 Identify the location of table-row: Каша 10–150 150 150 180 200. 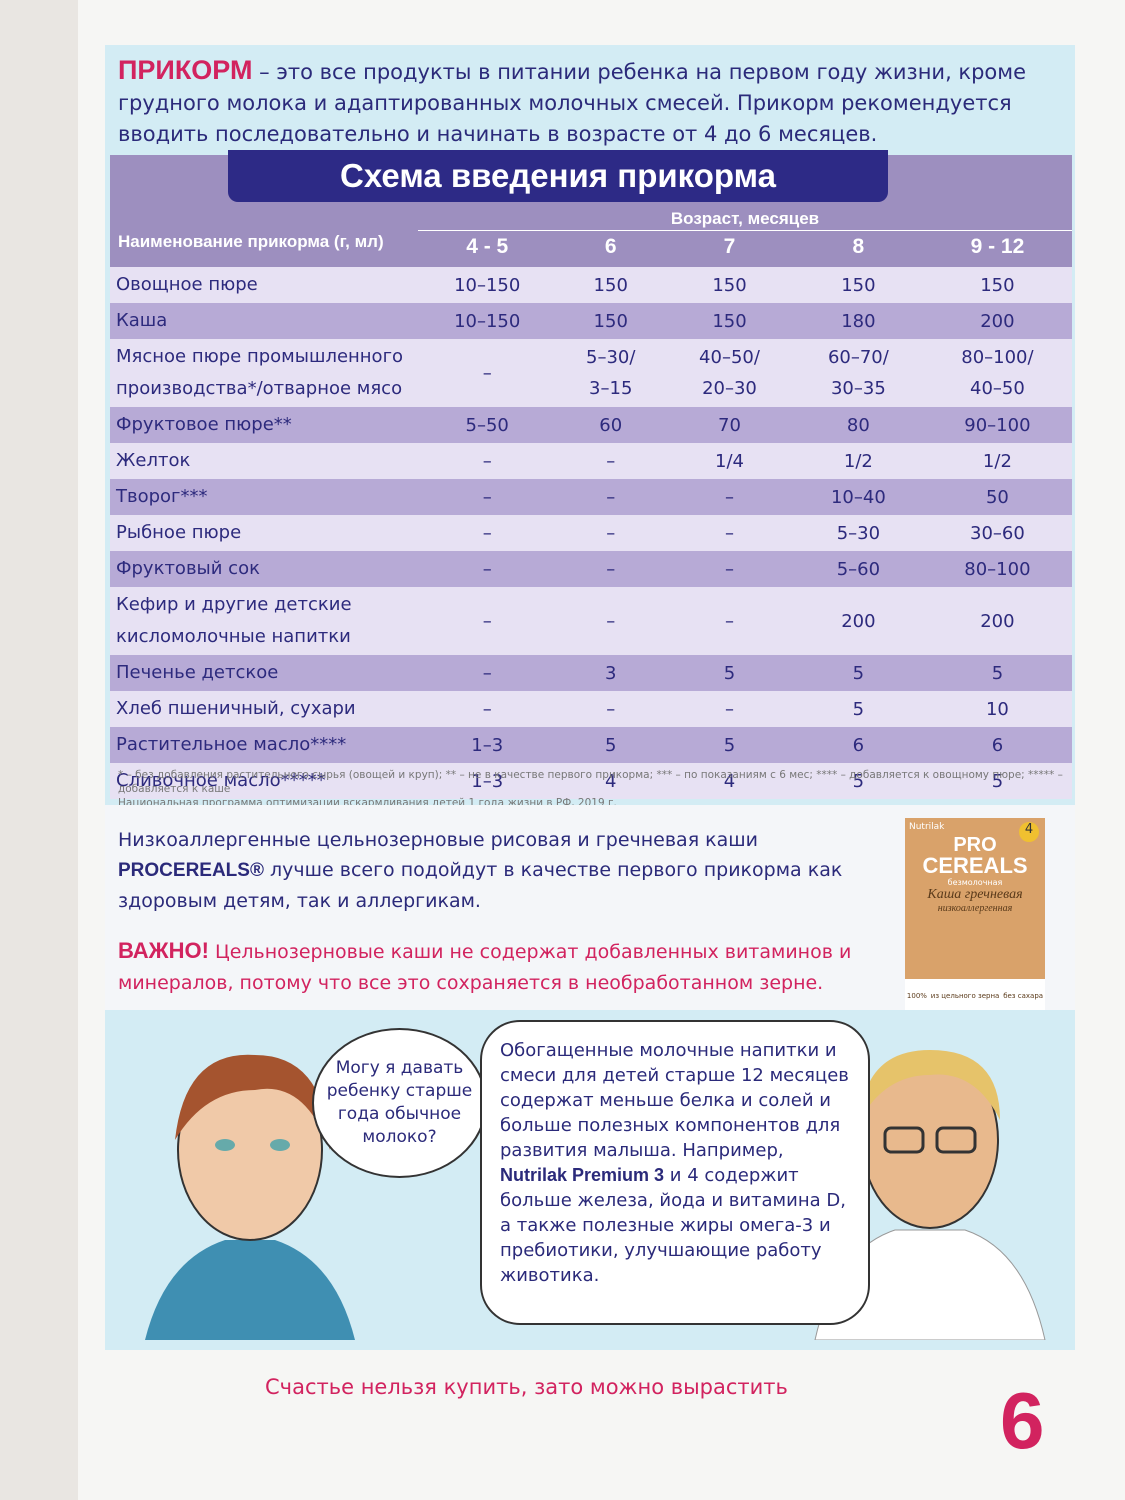
(591, 321).